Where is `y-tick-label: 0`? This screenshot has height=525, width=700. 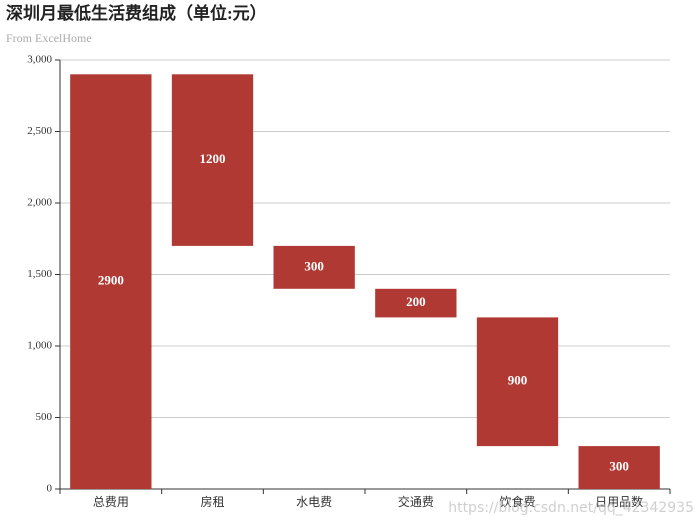 y-tick-label: 0 is located at coordinates (50, 489).